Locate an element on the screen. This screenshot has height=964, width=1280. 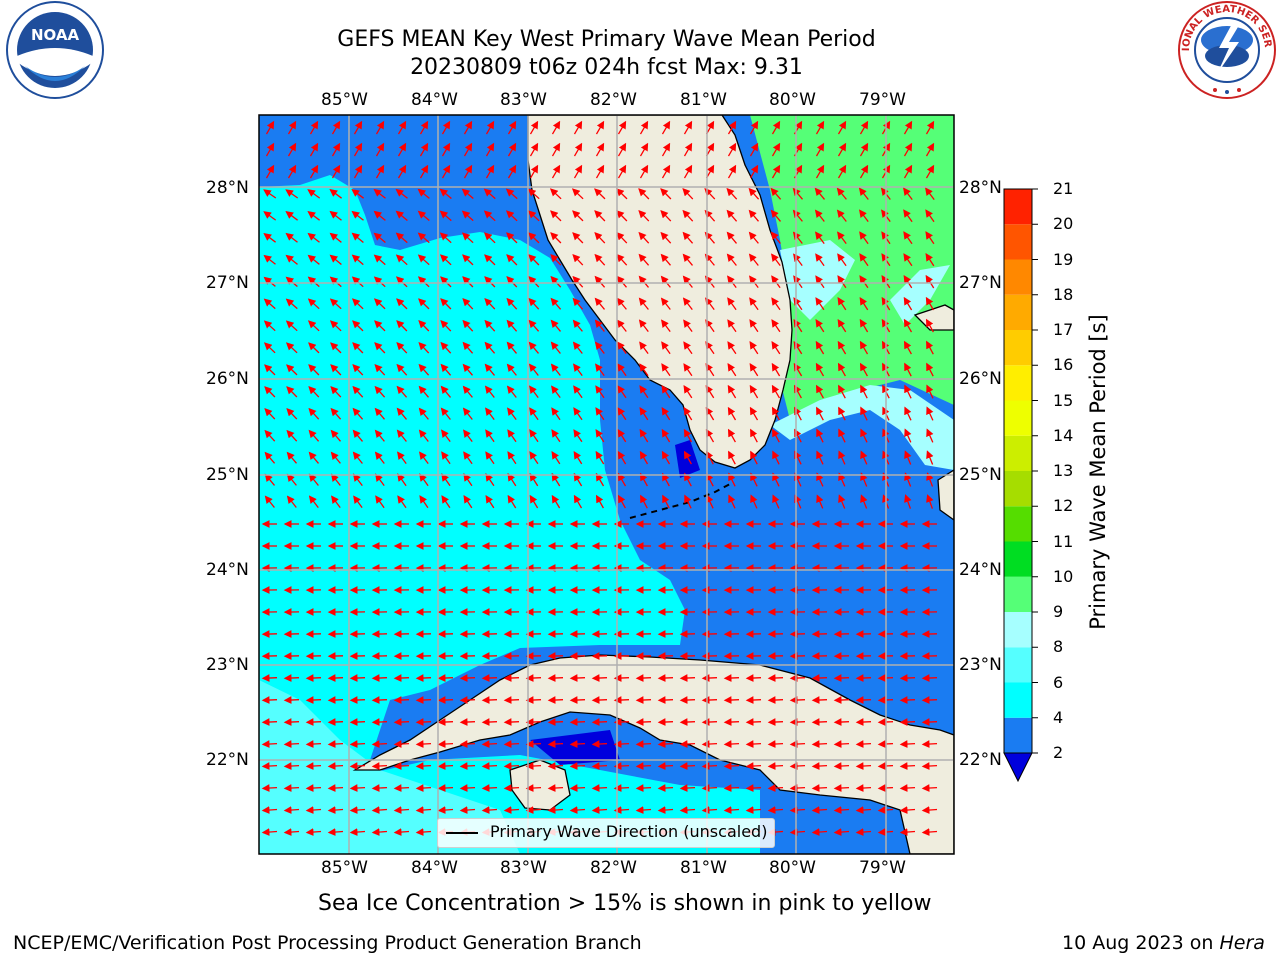
colorbar-tick-label: 19 is located at coordinates (1063, 260).